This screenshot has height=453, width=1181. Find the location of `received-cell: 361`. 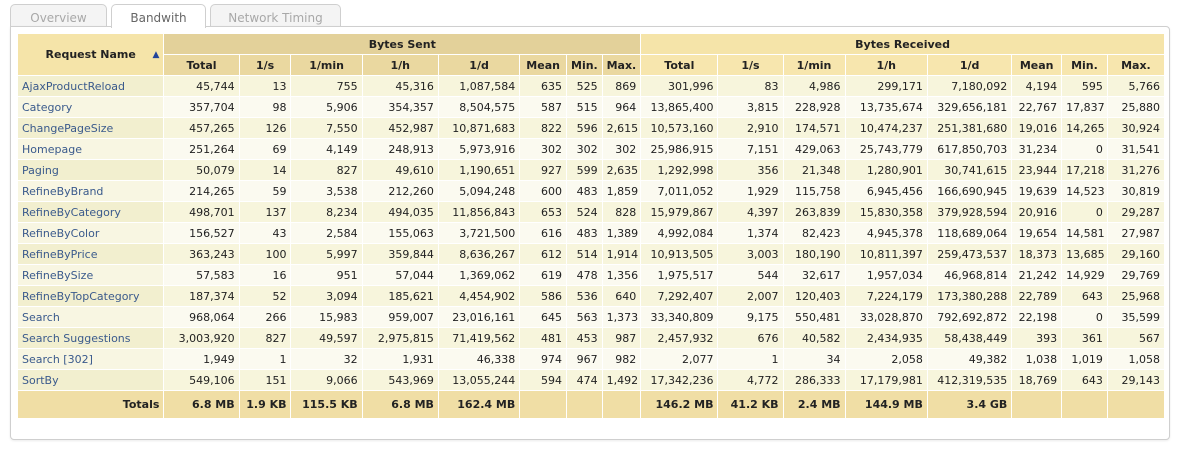

received-cell: 361 is located at coordinates (1084, 338).